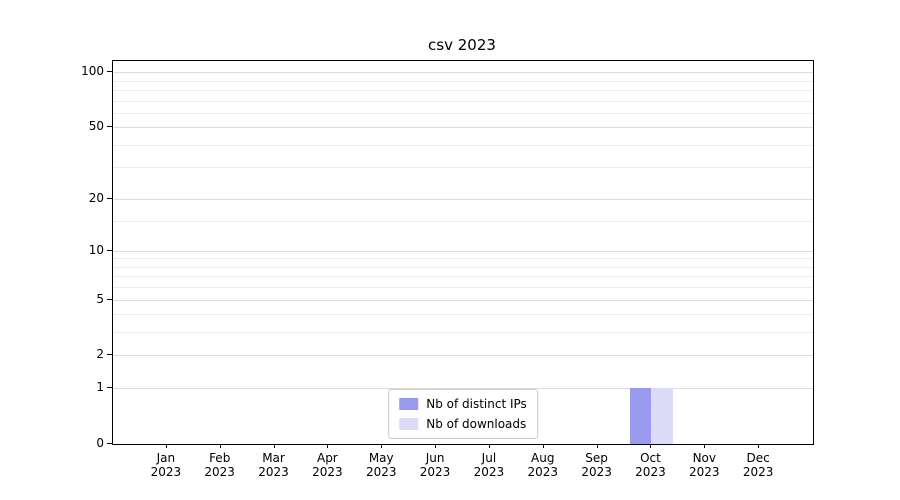 The width and height of the screenshot is (900, 500). What do you see at coordinates (100, 387) in the screenshot?
I see `y-tick-label: 1` at bounding box center [100, 387].